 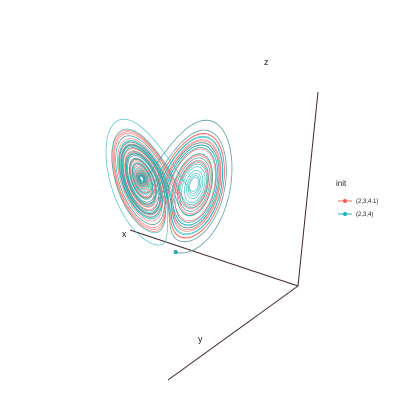 I want to click on x-axis-label: x, so click(x=124, y=234).